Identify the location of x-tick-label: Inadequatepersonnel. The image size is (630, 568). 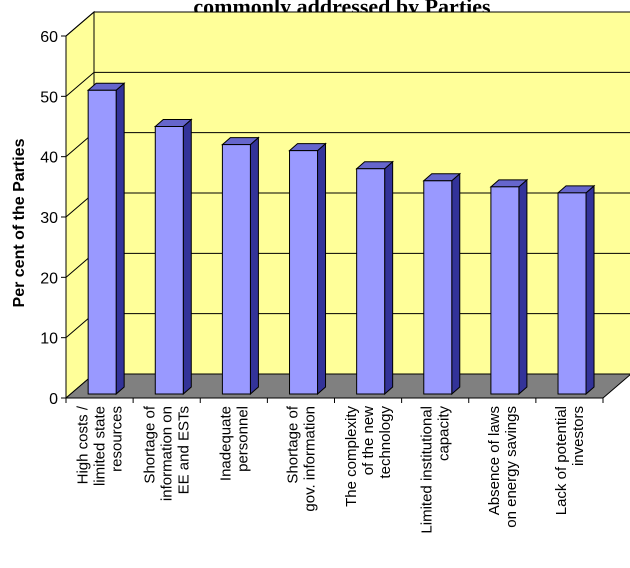
(234, 443).